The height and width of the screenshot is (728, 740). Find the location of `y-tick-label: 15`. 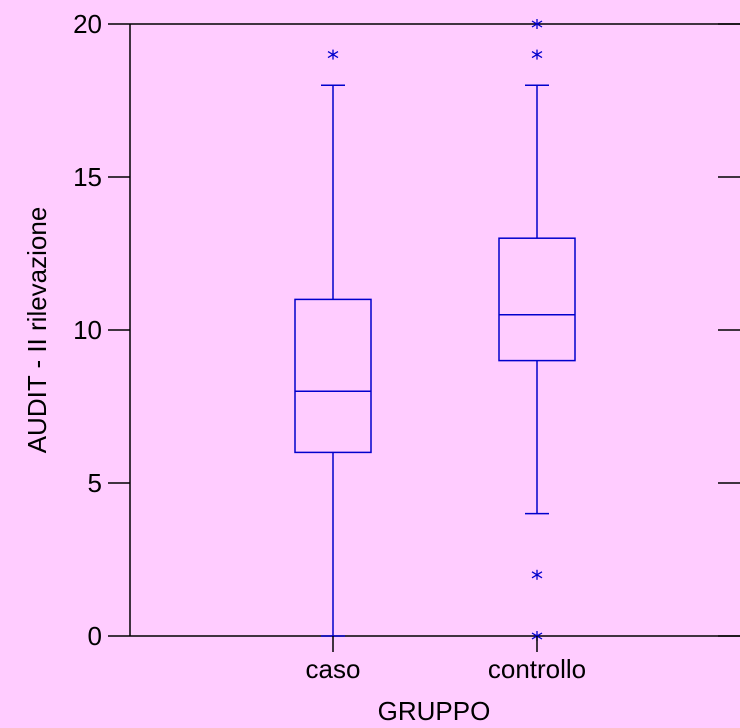

y-tick-label: 15 is located at coordinates (87, 177).